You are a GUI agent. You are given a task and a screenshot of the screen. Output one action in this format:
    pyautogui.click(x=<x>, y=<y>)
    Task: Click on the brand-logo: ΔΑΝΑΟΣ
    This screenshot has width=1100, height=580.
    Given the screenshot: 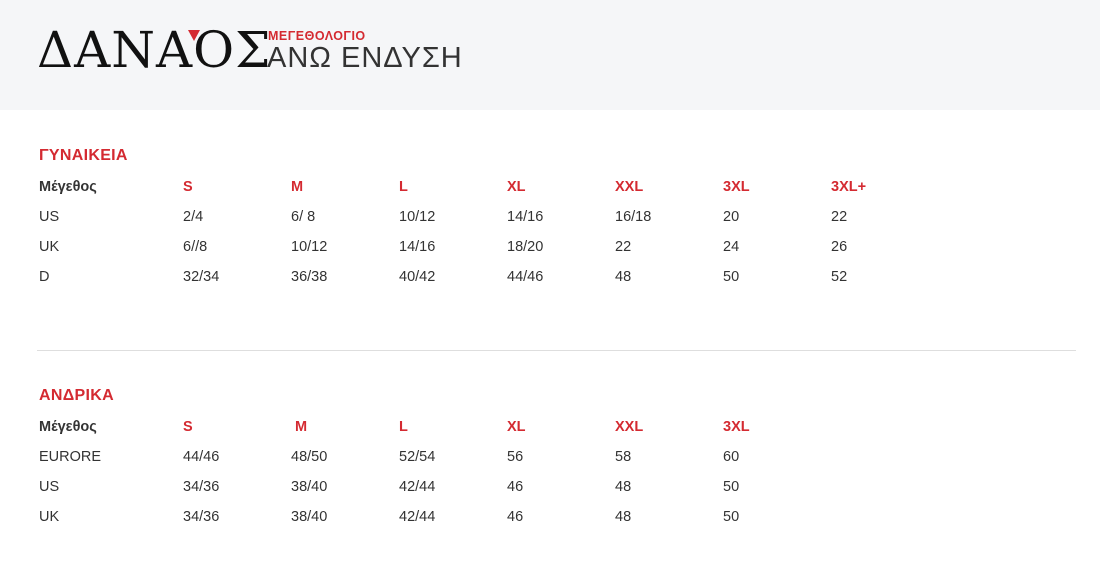 What is the action you would take?
    pyautogui.click(x=154, y=50)
    